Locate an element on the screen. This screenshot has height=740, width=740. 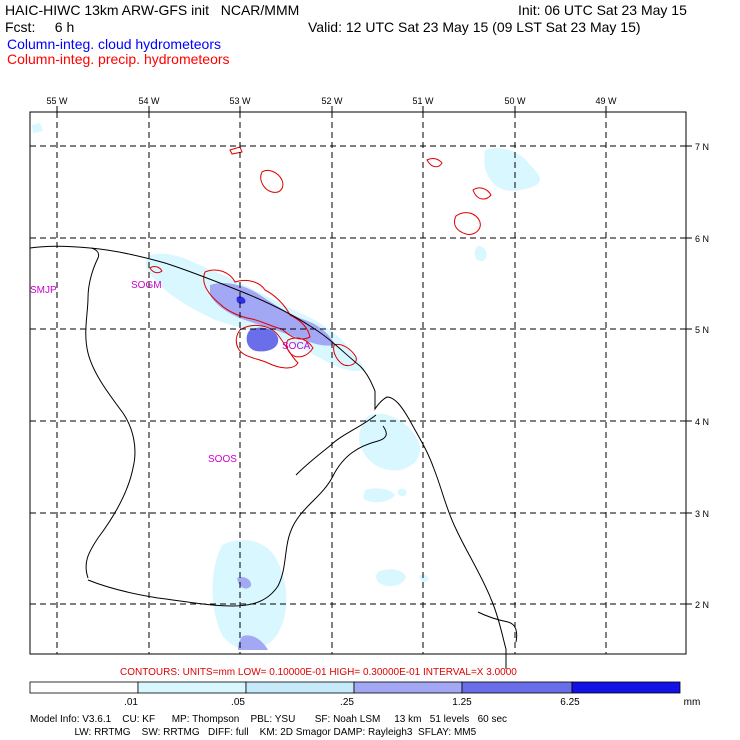
cloud-shading-dark is located at coordinates (257, 324).